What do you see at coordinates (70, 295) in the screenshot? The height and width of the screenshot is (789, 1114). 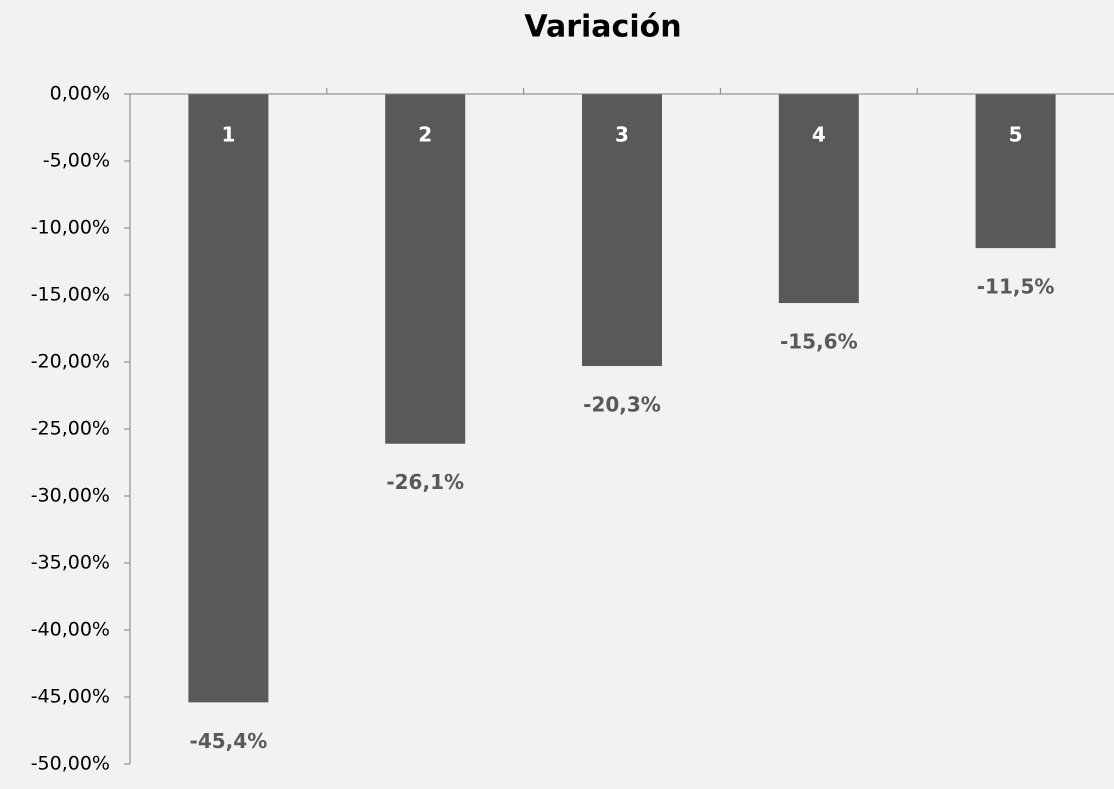 I see `y-tick-label: -15,00%` at bounding box center [70, 295].